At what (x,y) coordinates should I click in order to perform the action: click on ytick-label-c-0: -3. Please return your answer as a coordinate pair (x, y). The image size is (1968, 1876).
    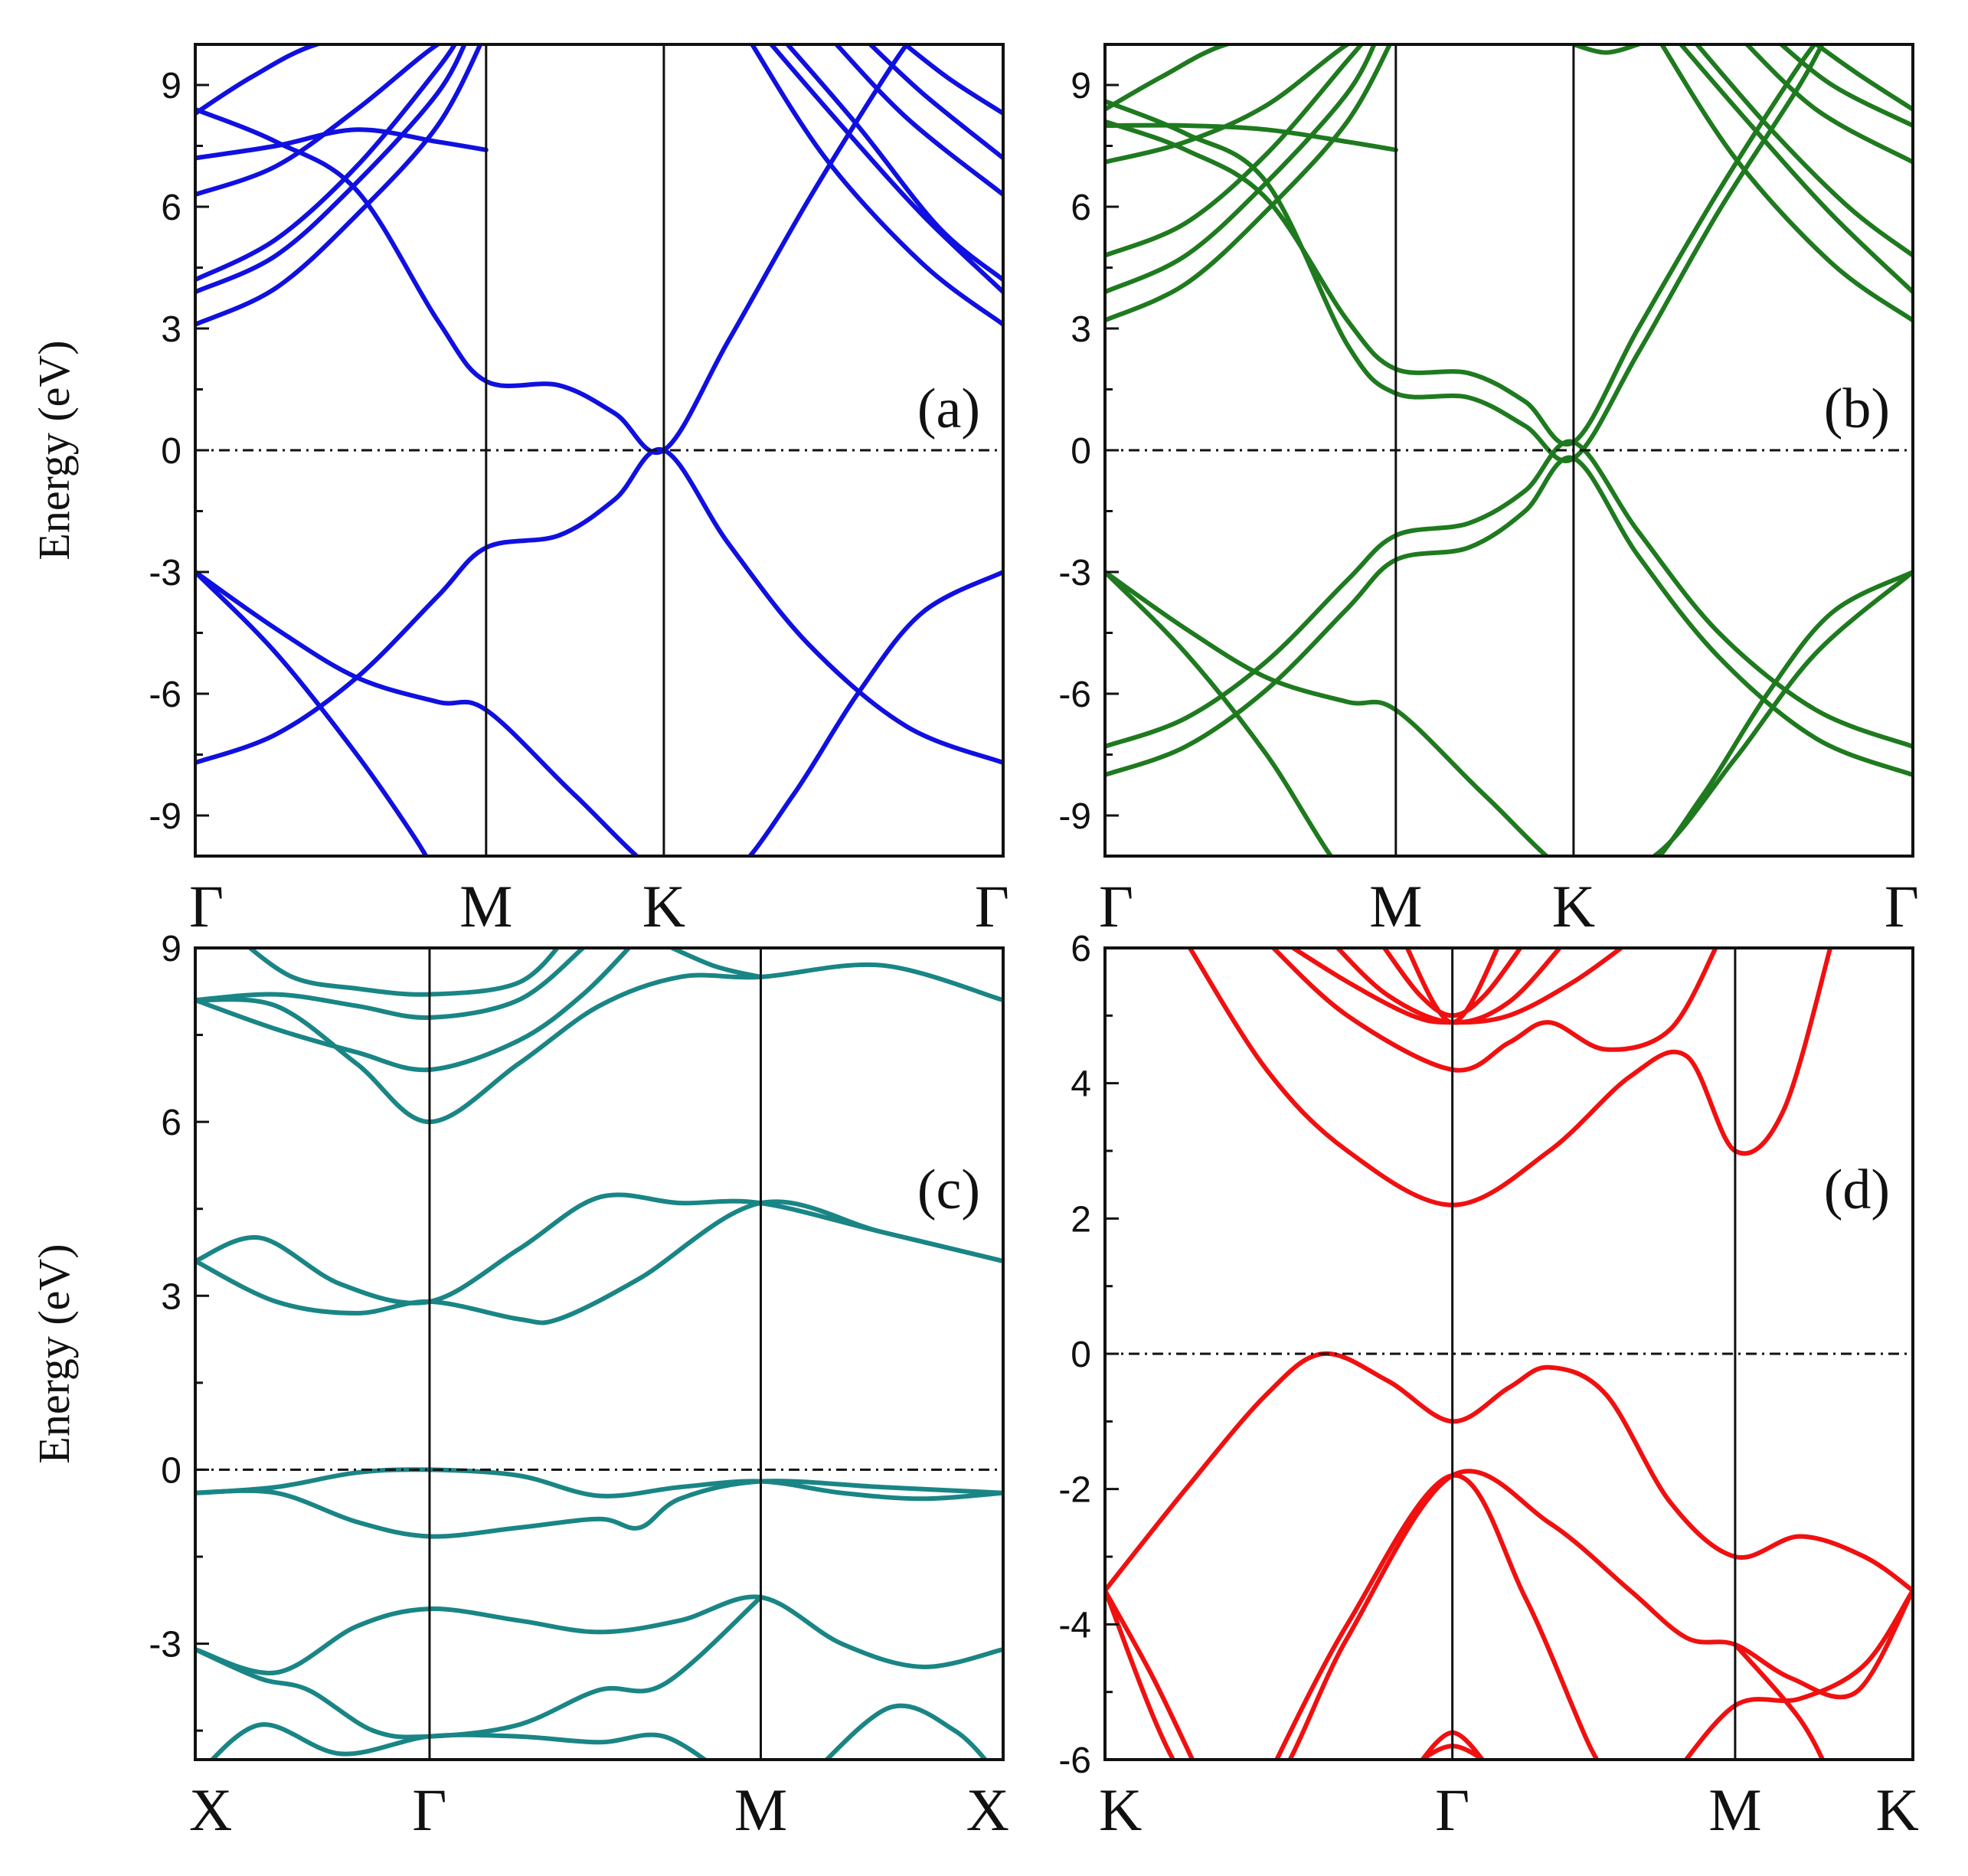
    Looking at the image, I should click on (165, 1645).